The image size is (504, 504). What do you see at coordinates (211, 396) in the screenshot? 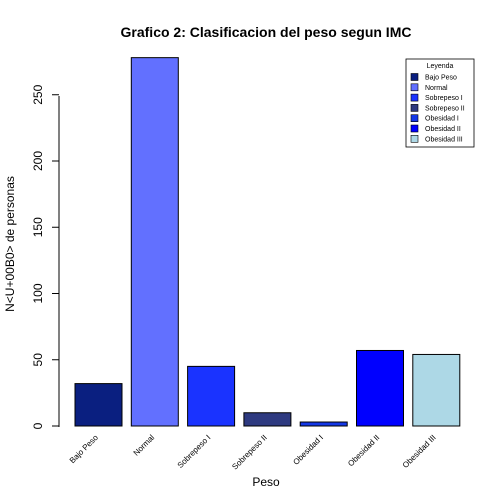
I see `bar-sobrepeso-i` at bounding box center [211, 396].